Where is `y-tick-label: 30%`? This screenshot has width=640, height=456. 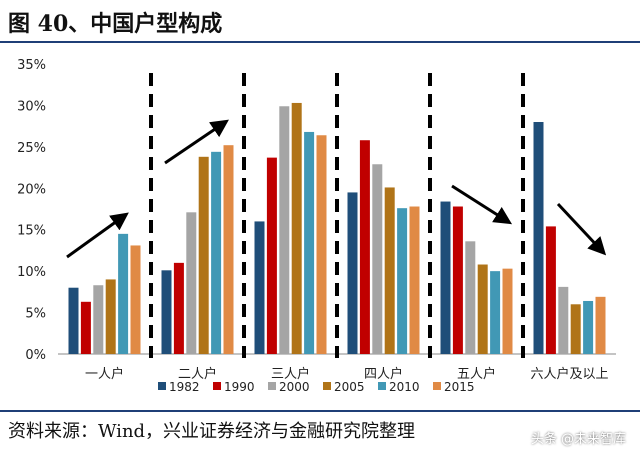 y-tick-label: 30% is located at coordinates (31, 106).